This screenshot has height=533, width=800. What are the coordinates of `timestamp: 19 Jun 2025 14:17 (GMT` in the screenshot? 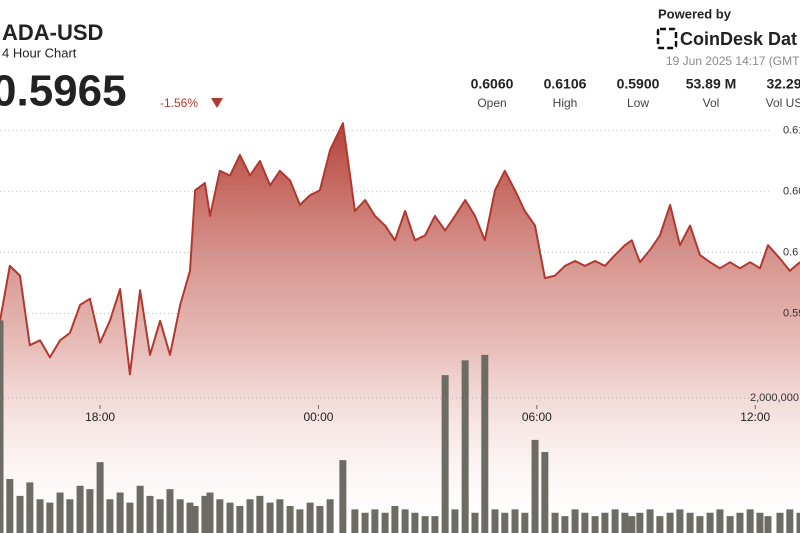 It's located at (733, 61).